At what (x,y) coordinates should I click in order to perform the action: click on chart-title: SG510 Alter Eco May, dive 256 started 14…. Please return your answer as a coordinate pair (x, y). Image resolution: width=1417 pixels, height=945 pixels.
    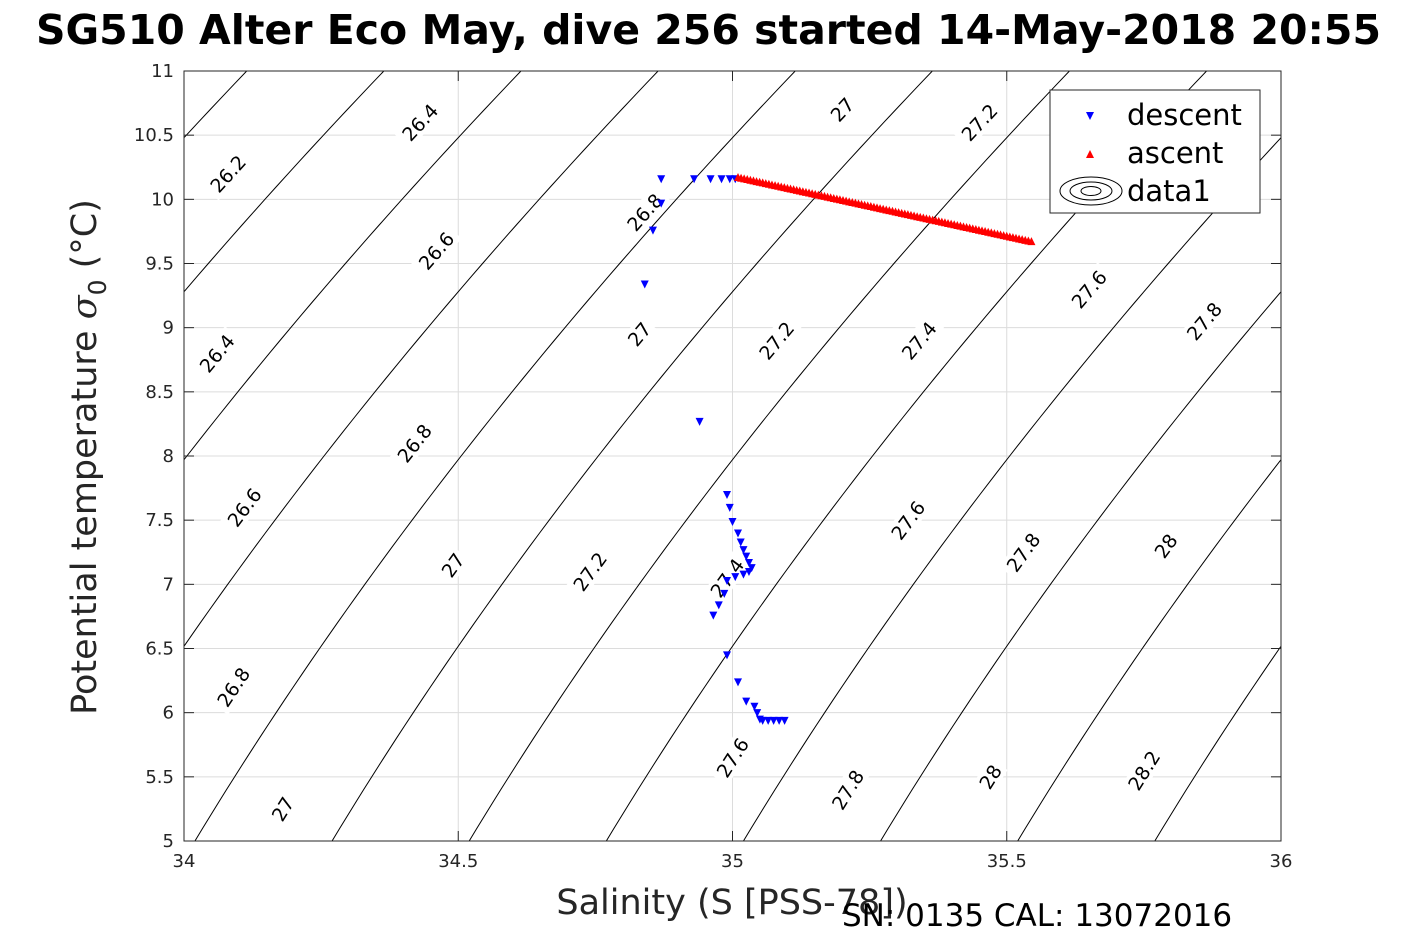
    Looking at the image, I should click on (708, 30).